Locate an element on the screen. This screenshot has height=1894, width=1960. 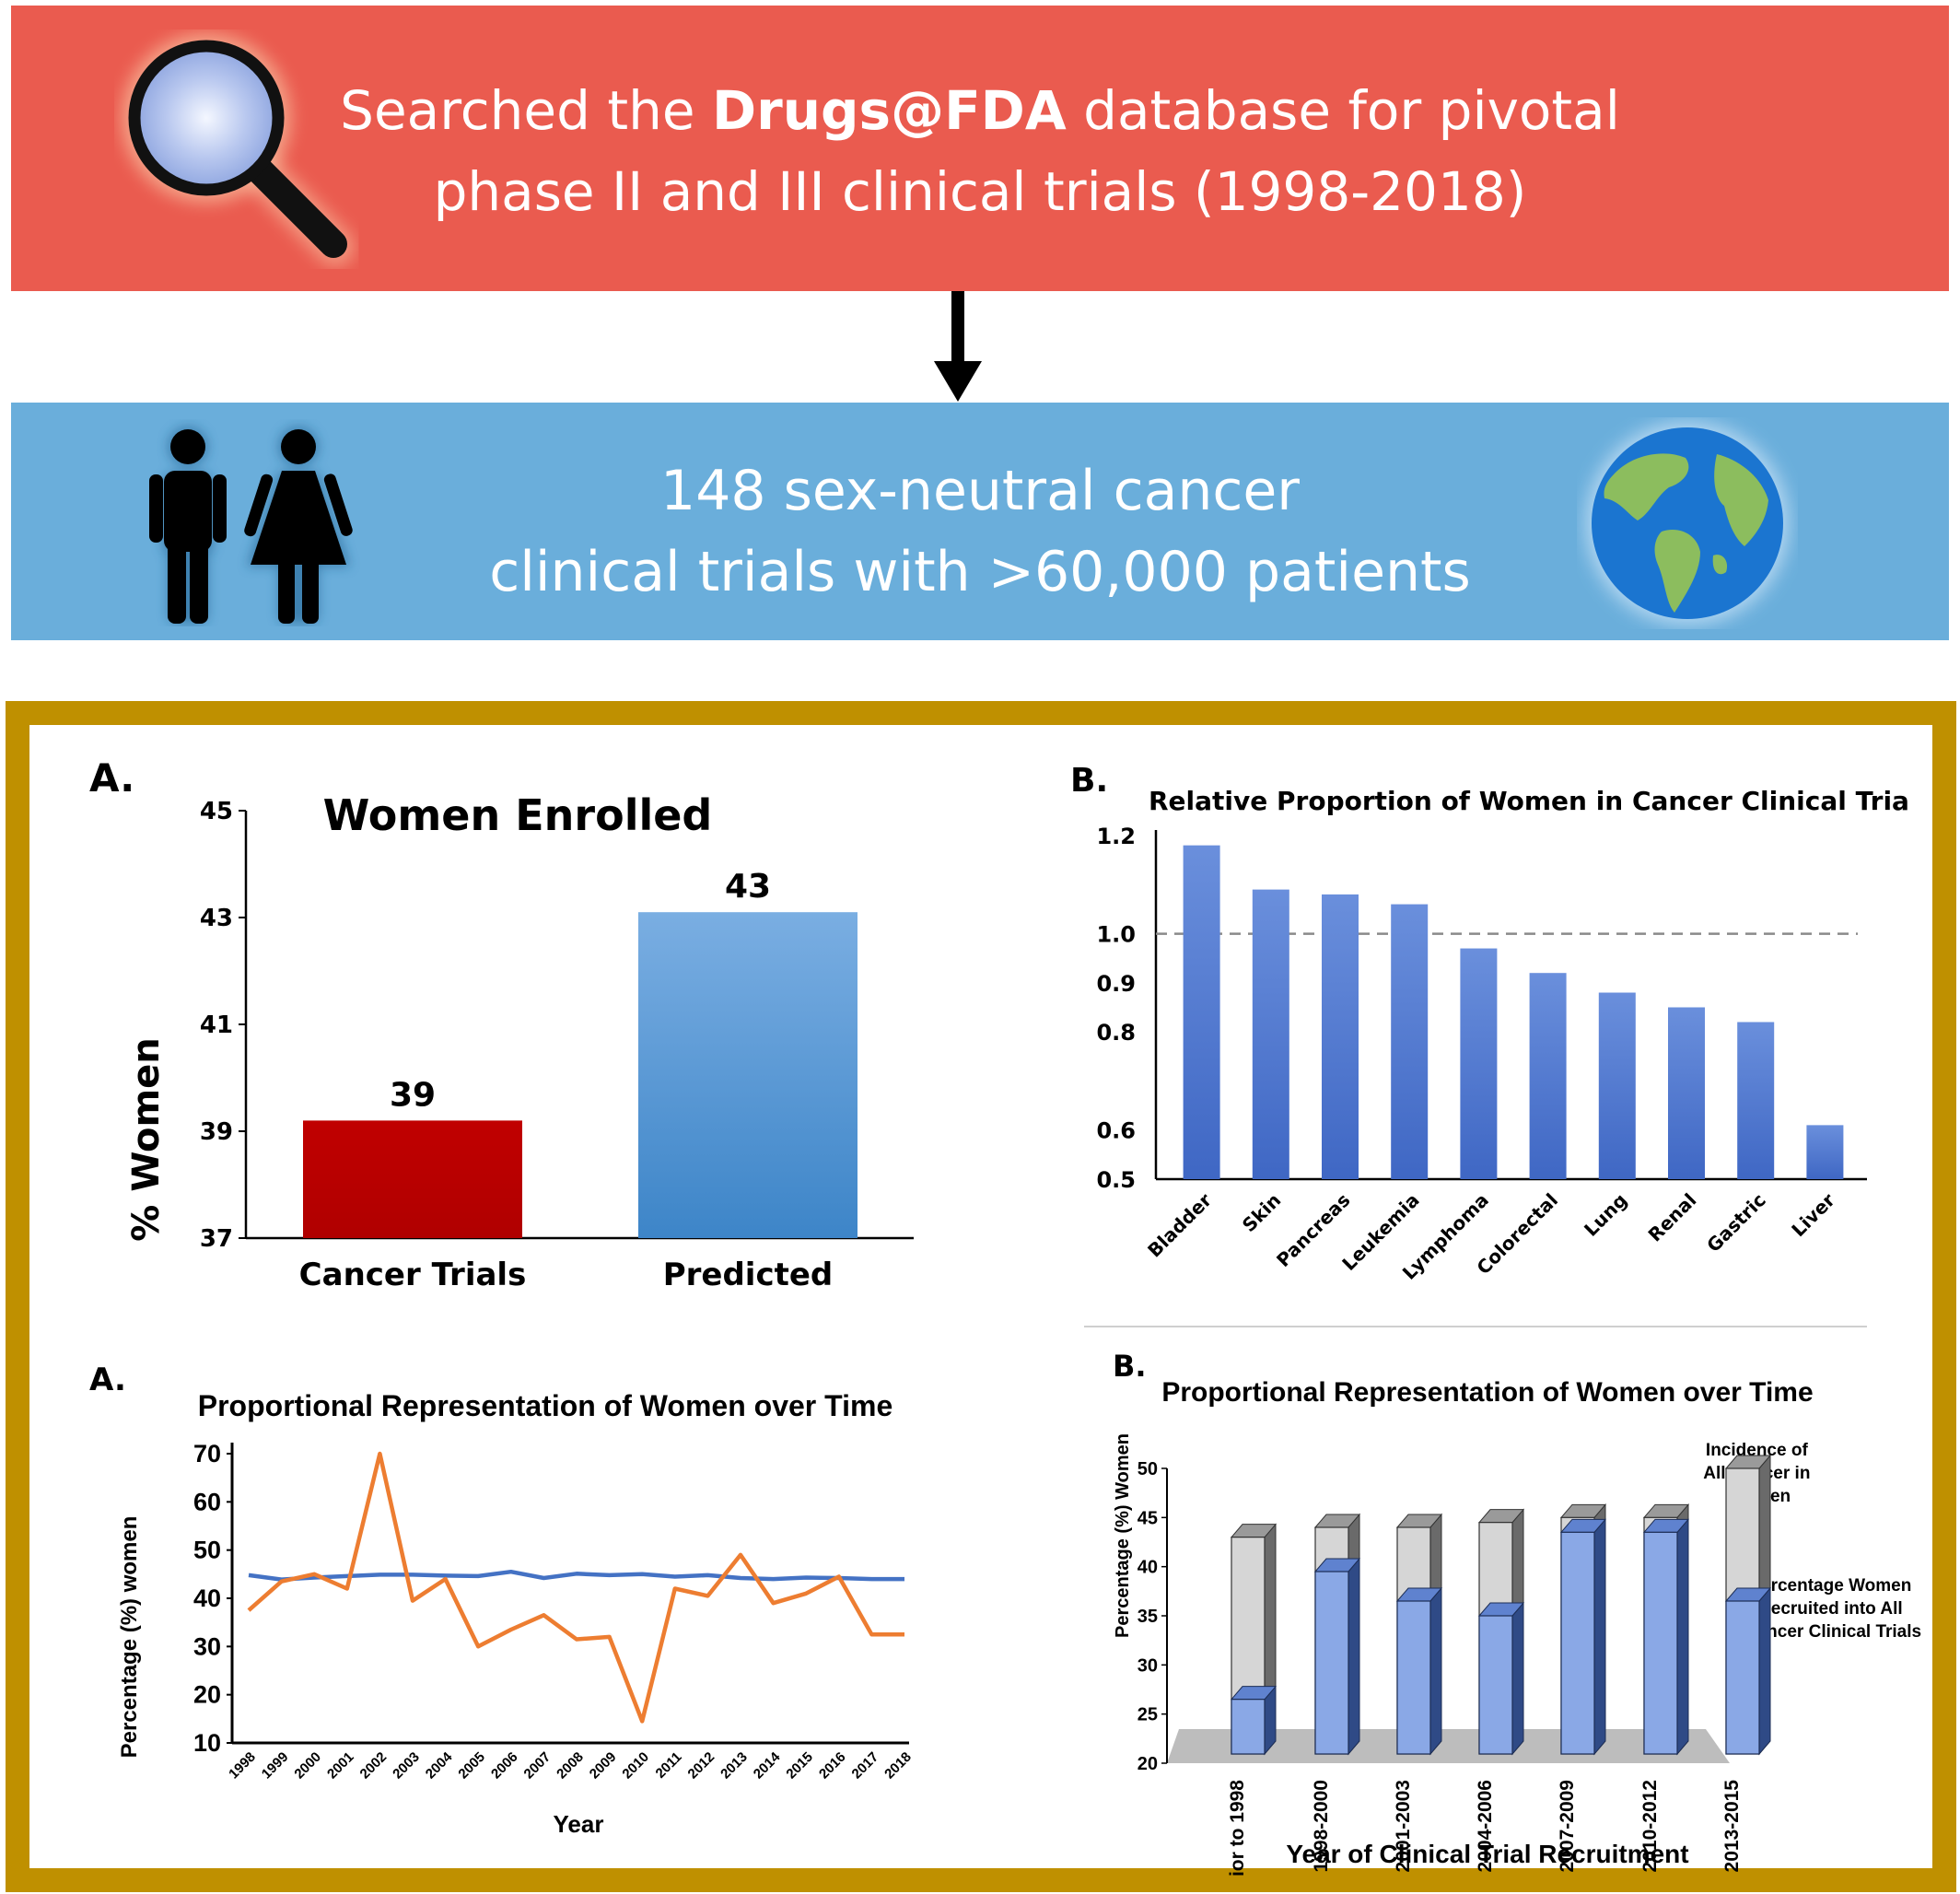
x-tick-label: Skin is located at coordinates (1261, 1212).